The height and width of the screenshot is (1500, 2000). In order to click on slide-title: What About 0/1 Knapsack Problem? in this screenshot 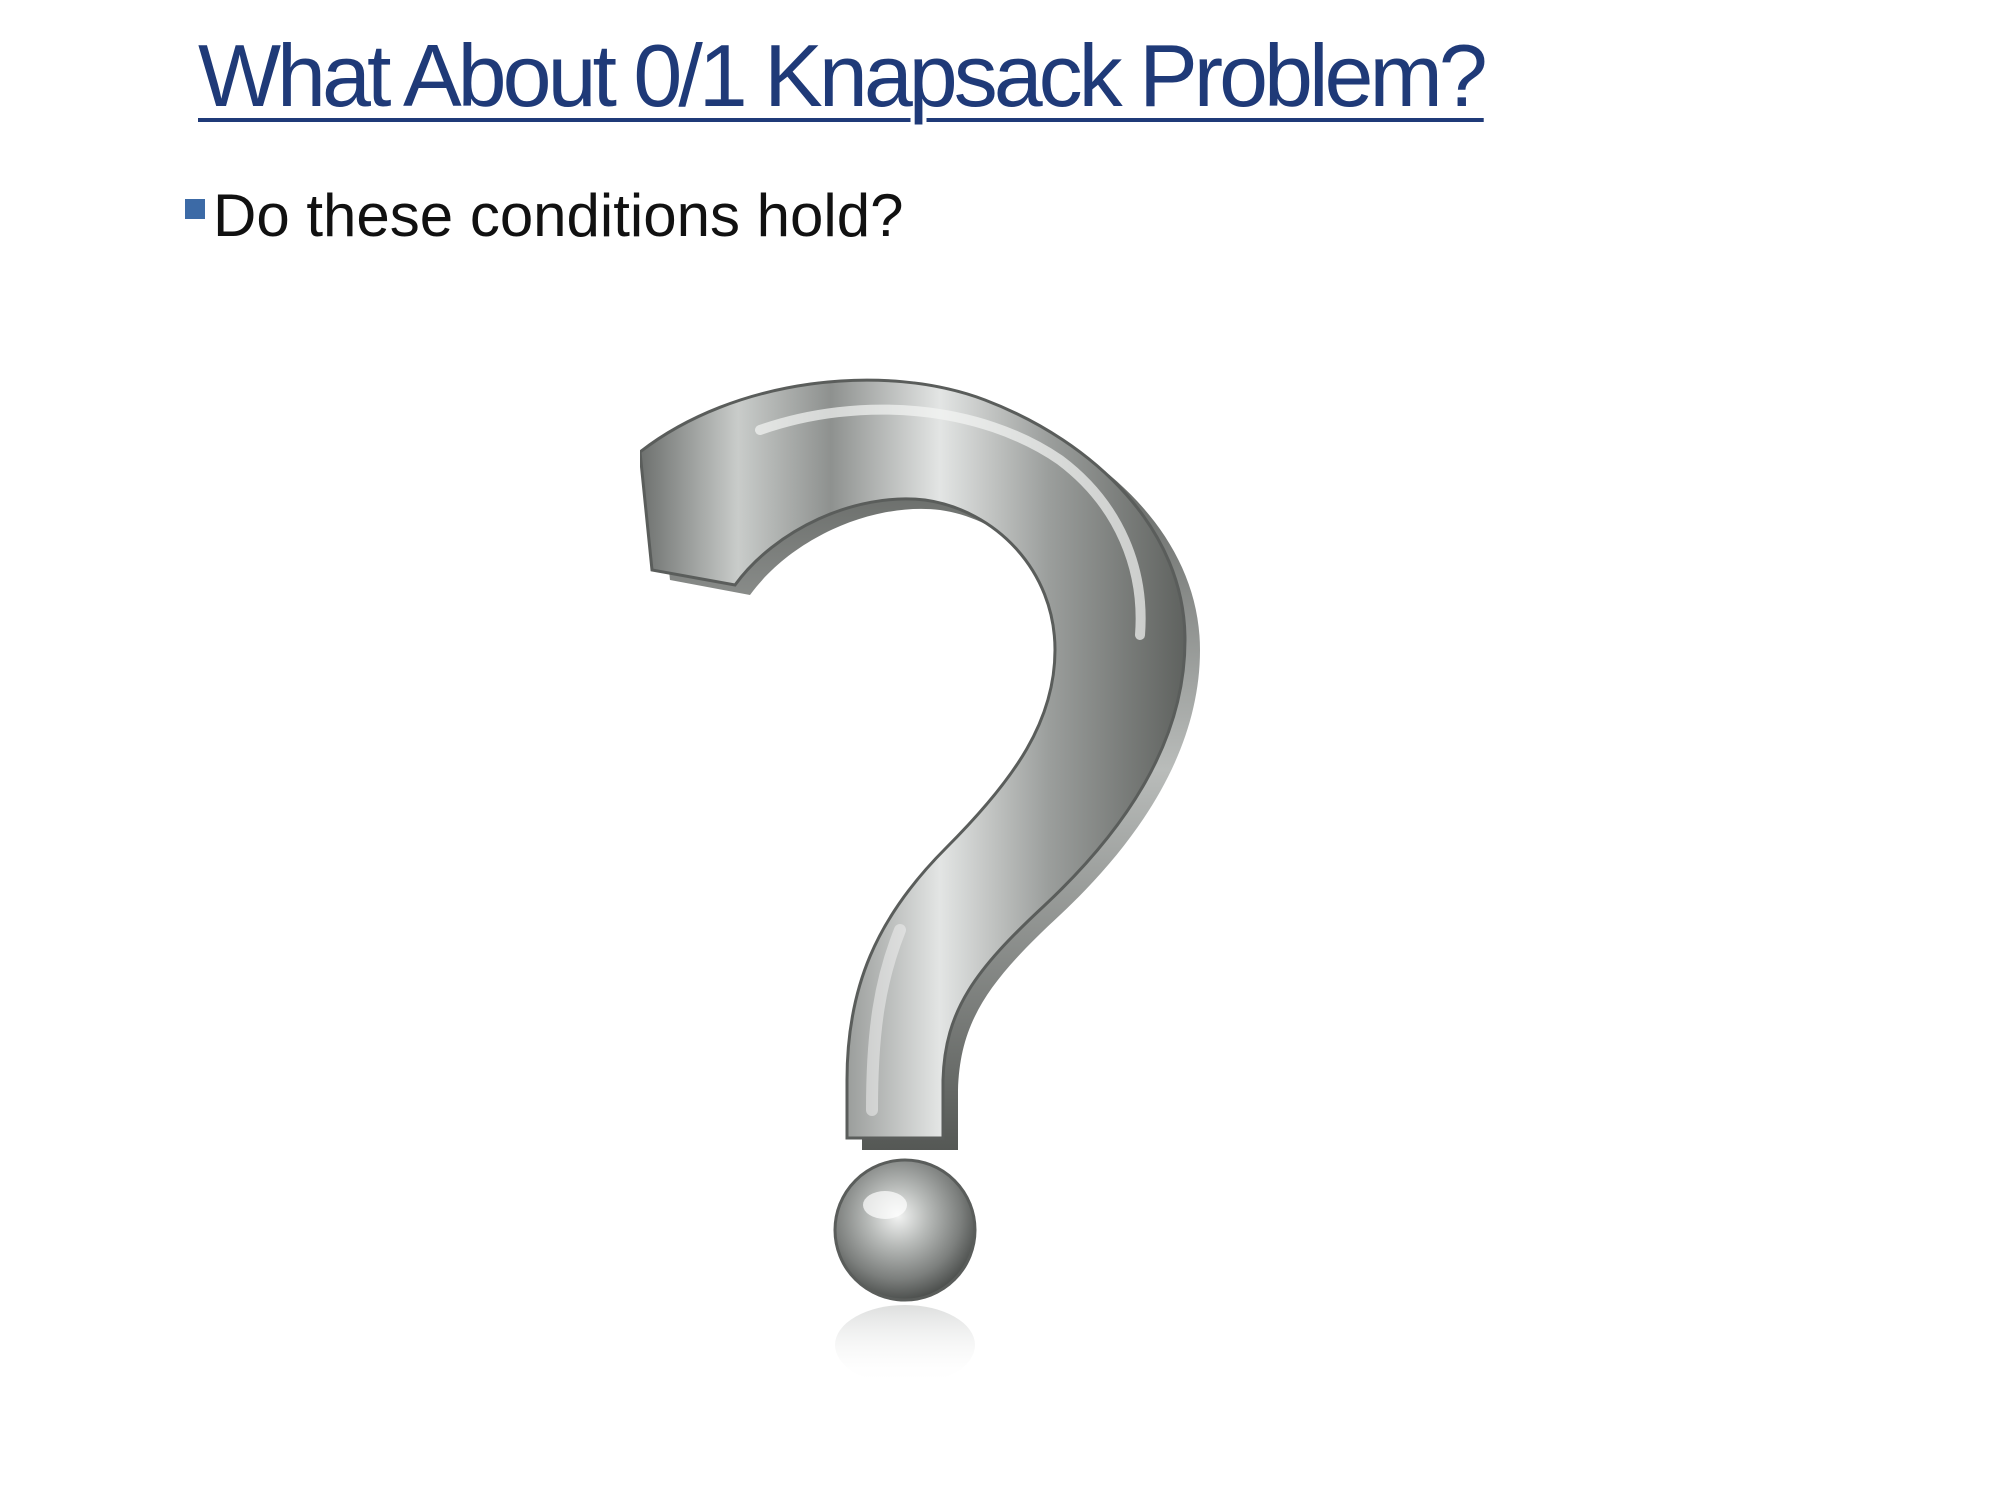, I will do `click(843, 75)`.